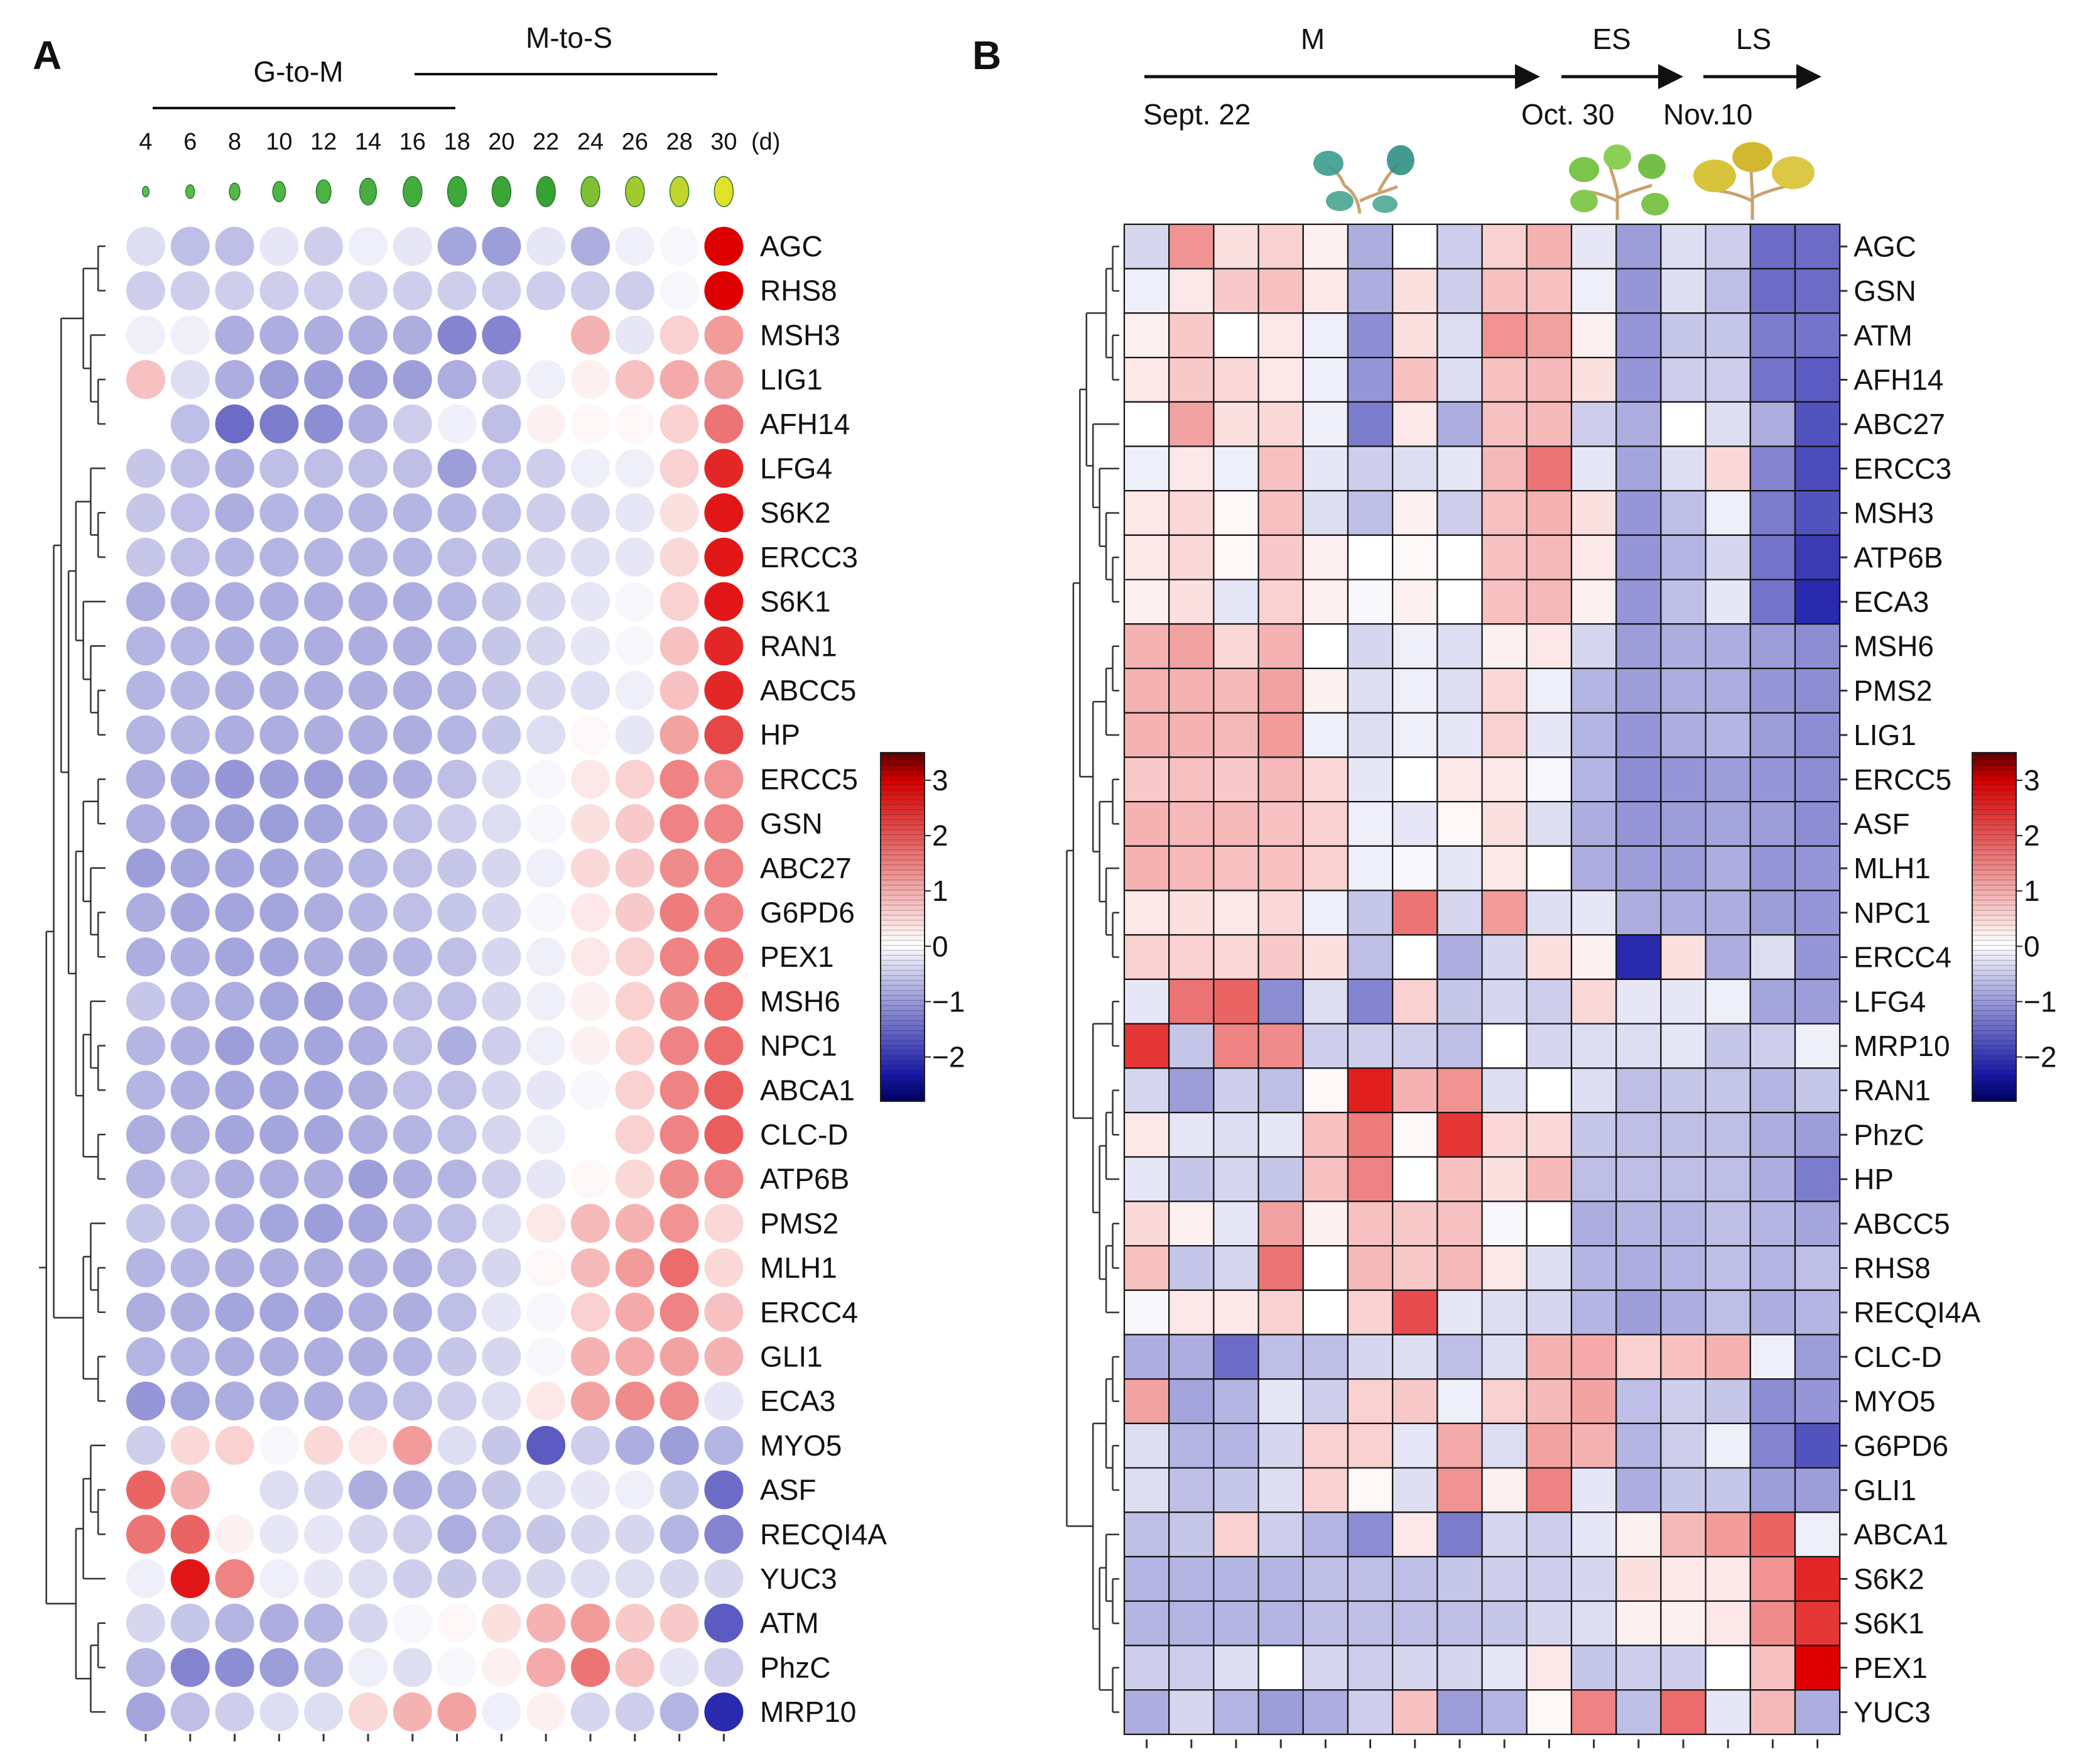  Describe the element at coordinates (1889, 1001) in the screenshot. I see `gene-label: LFG4` at that location.